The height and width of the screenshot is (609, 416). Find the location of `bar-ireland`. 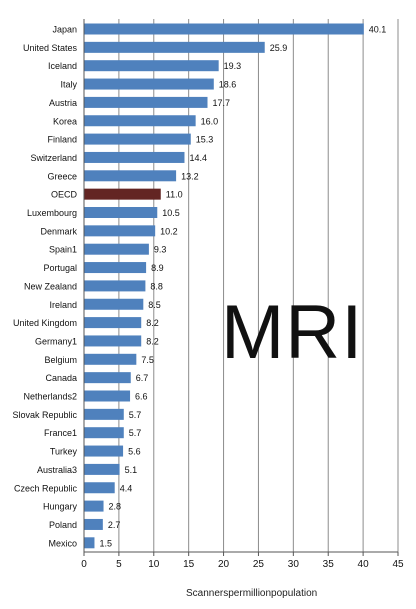

bar-ireland is located at coordinates (114, 304).